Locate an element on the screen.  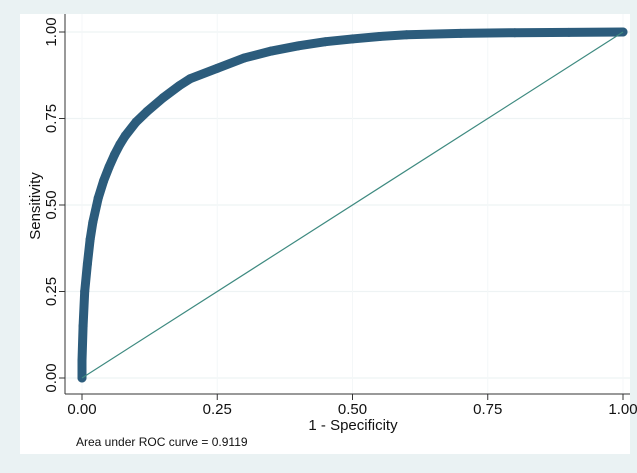
x-tick-label: 1.00 is located at coordinates (622, 409).